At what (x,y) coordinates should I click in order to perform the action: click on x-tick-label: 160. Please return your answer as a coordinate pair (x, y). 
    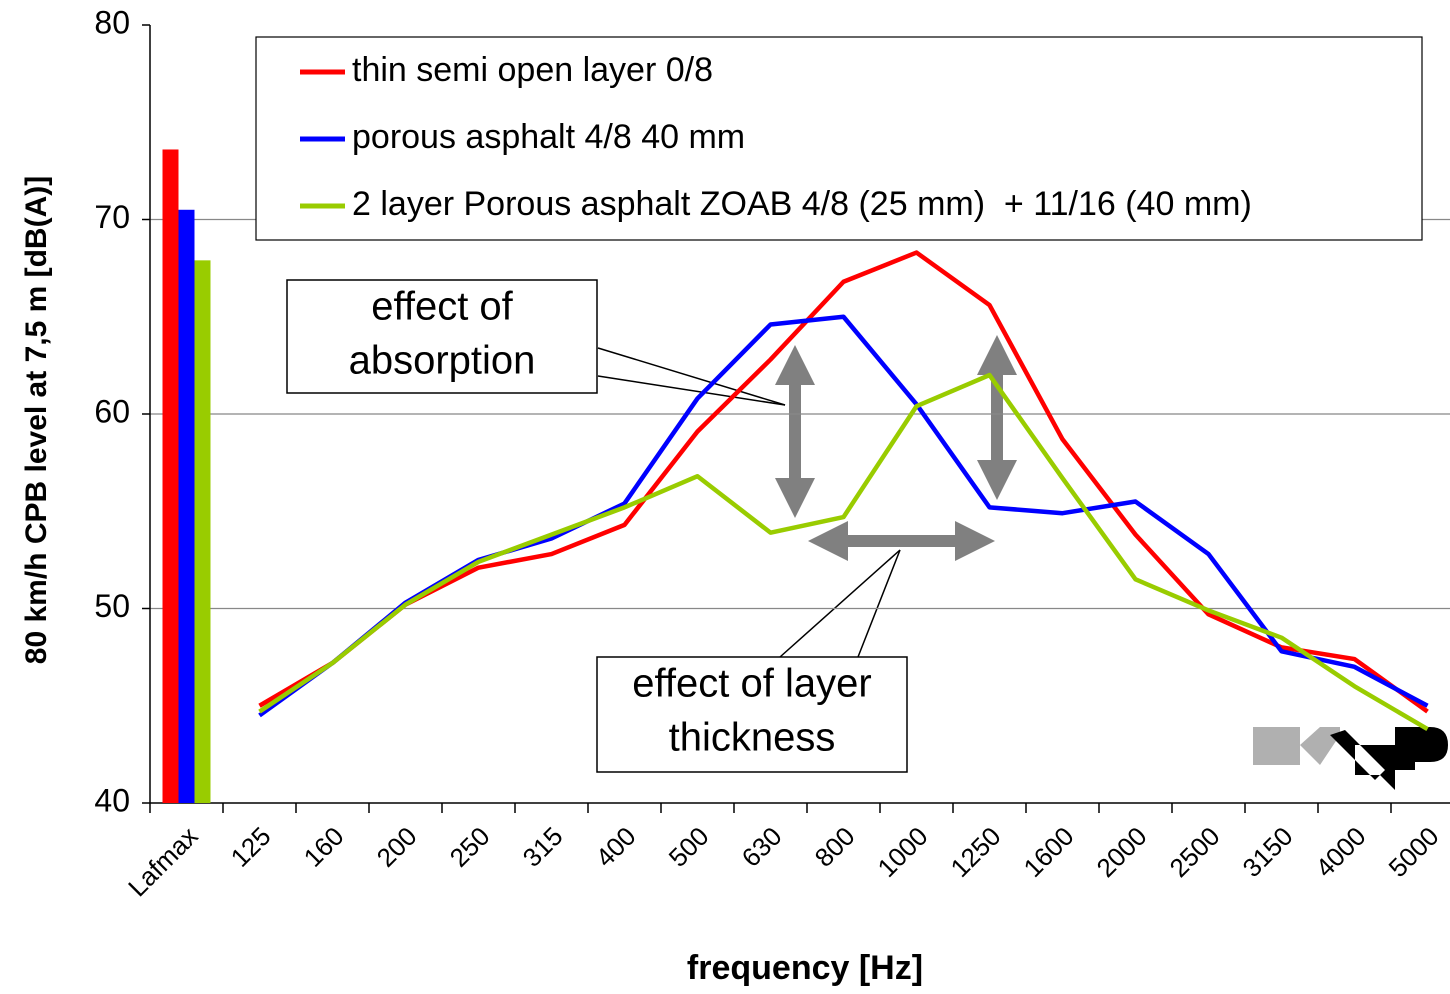
    Looking at the image, I should click on (324, 847).